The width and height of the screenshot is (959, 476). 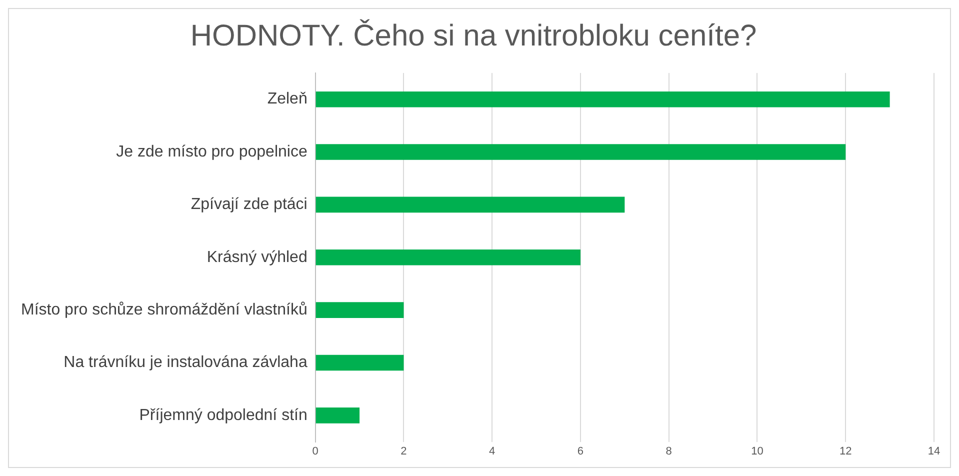 I want to click on chart-title: HODNOTY. Čeho si na vnitrobloku ceníte?, so click(x=473, y=35).